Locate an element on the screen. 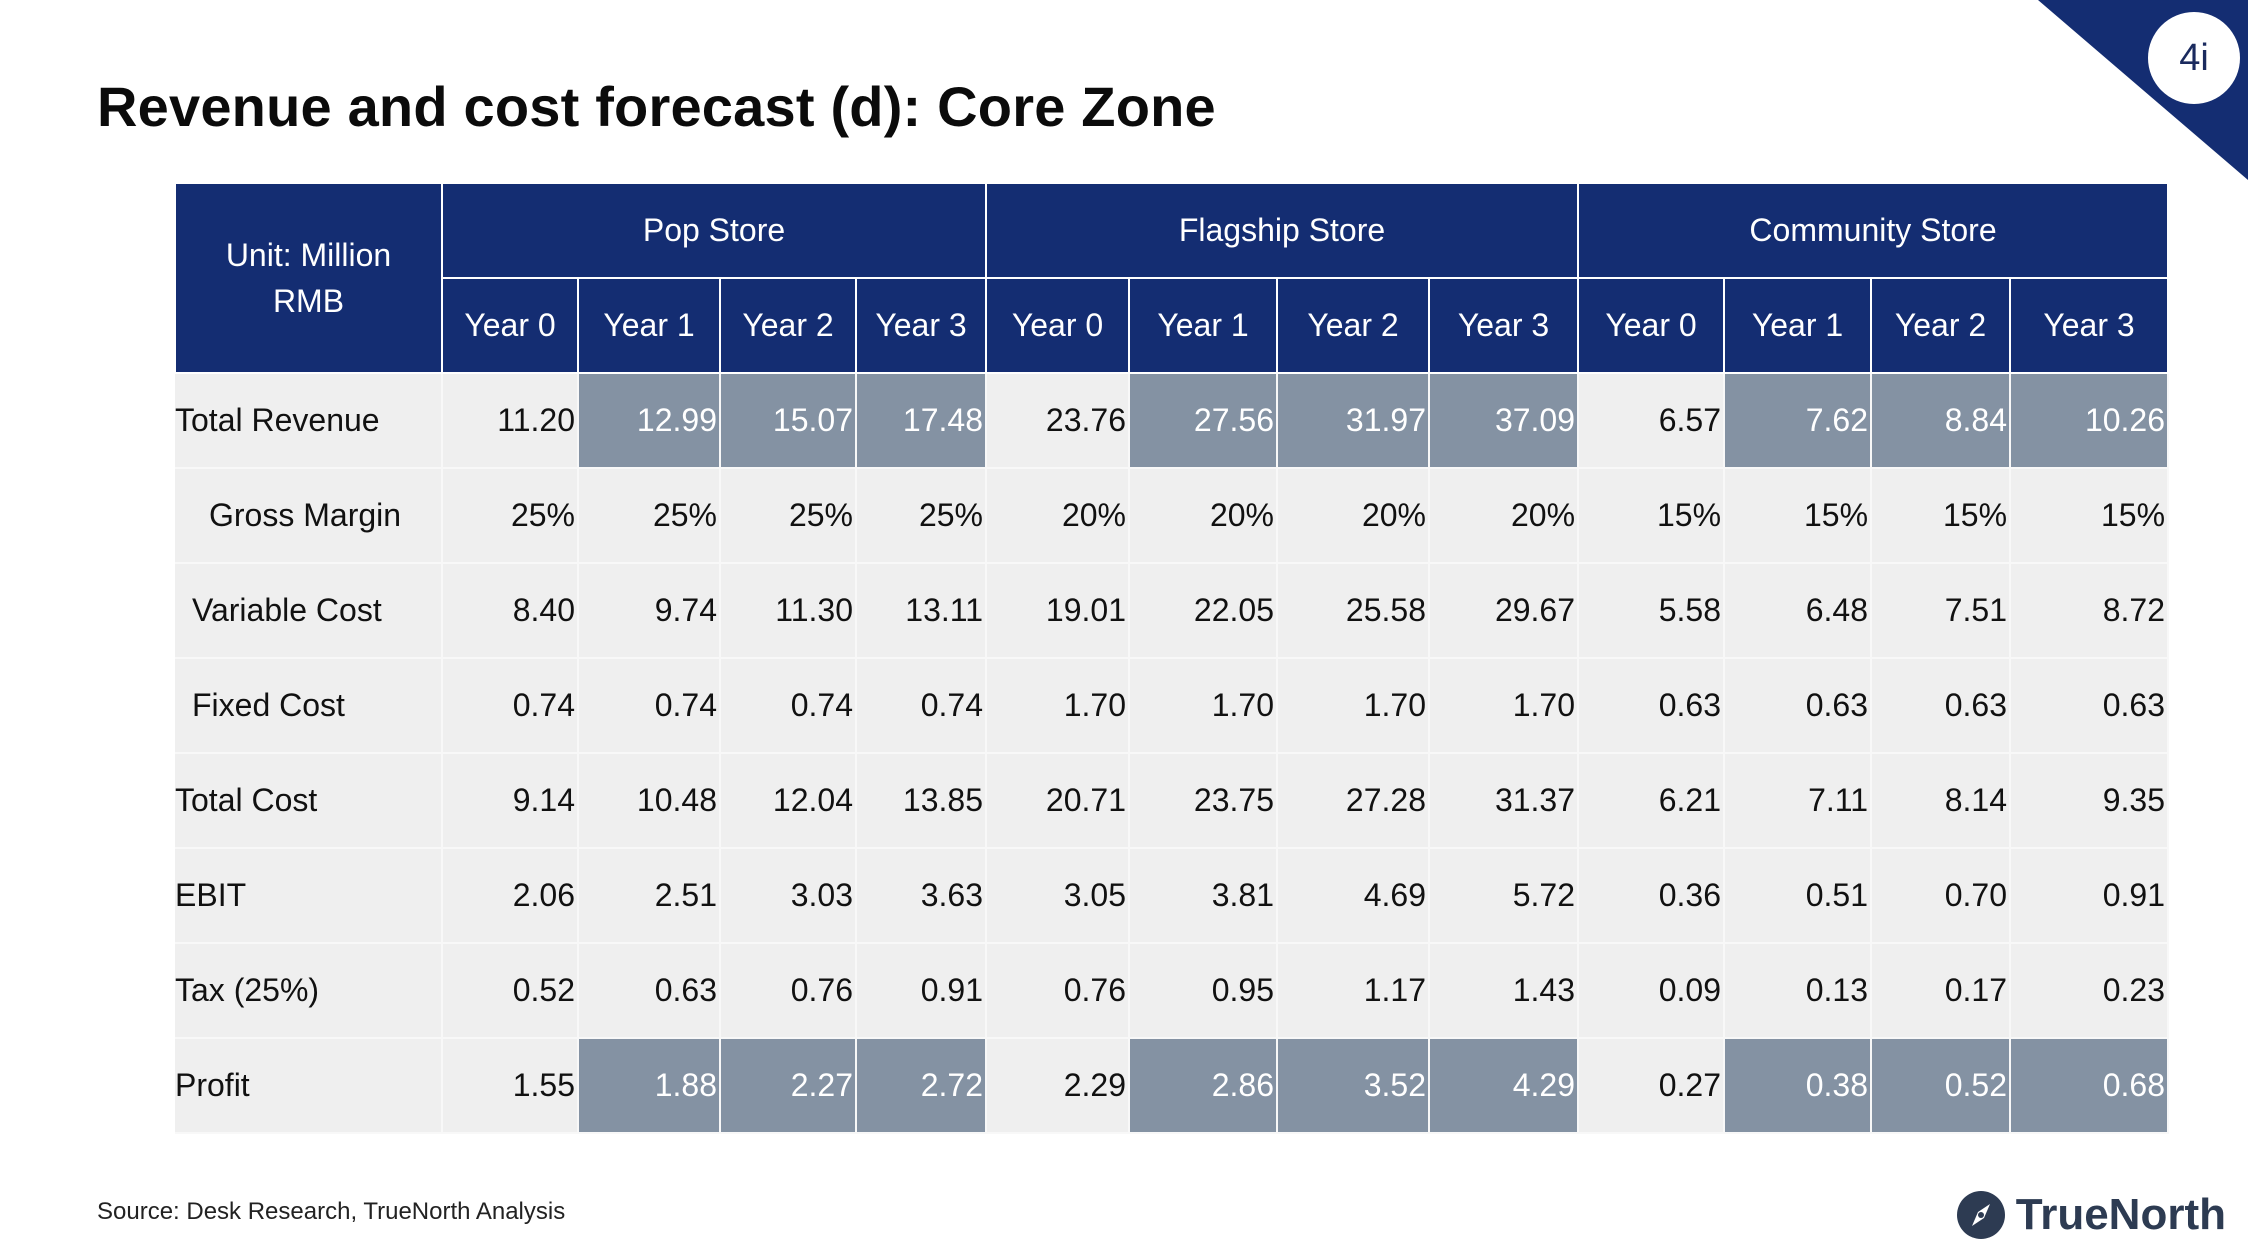 This screenshot has height=1246, width=2248. table-cell: 23.76 is located at coordinates (1058, 421).